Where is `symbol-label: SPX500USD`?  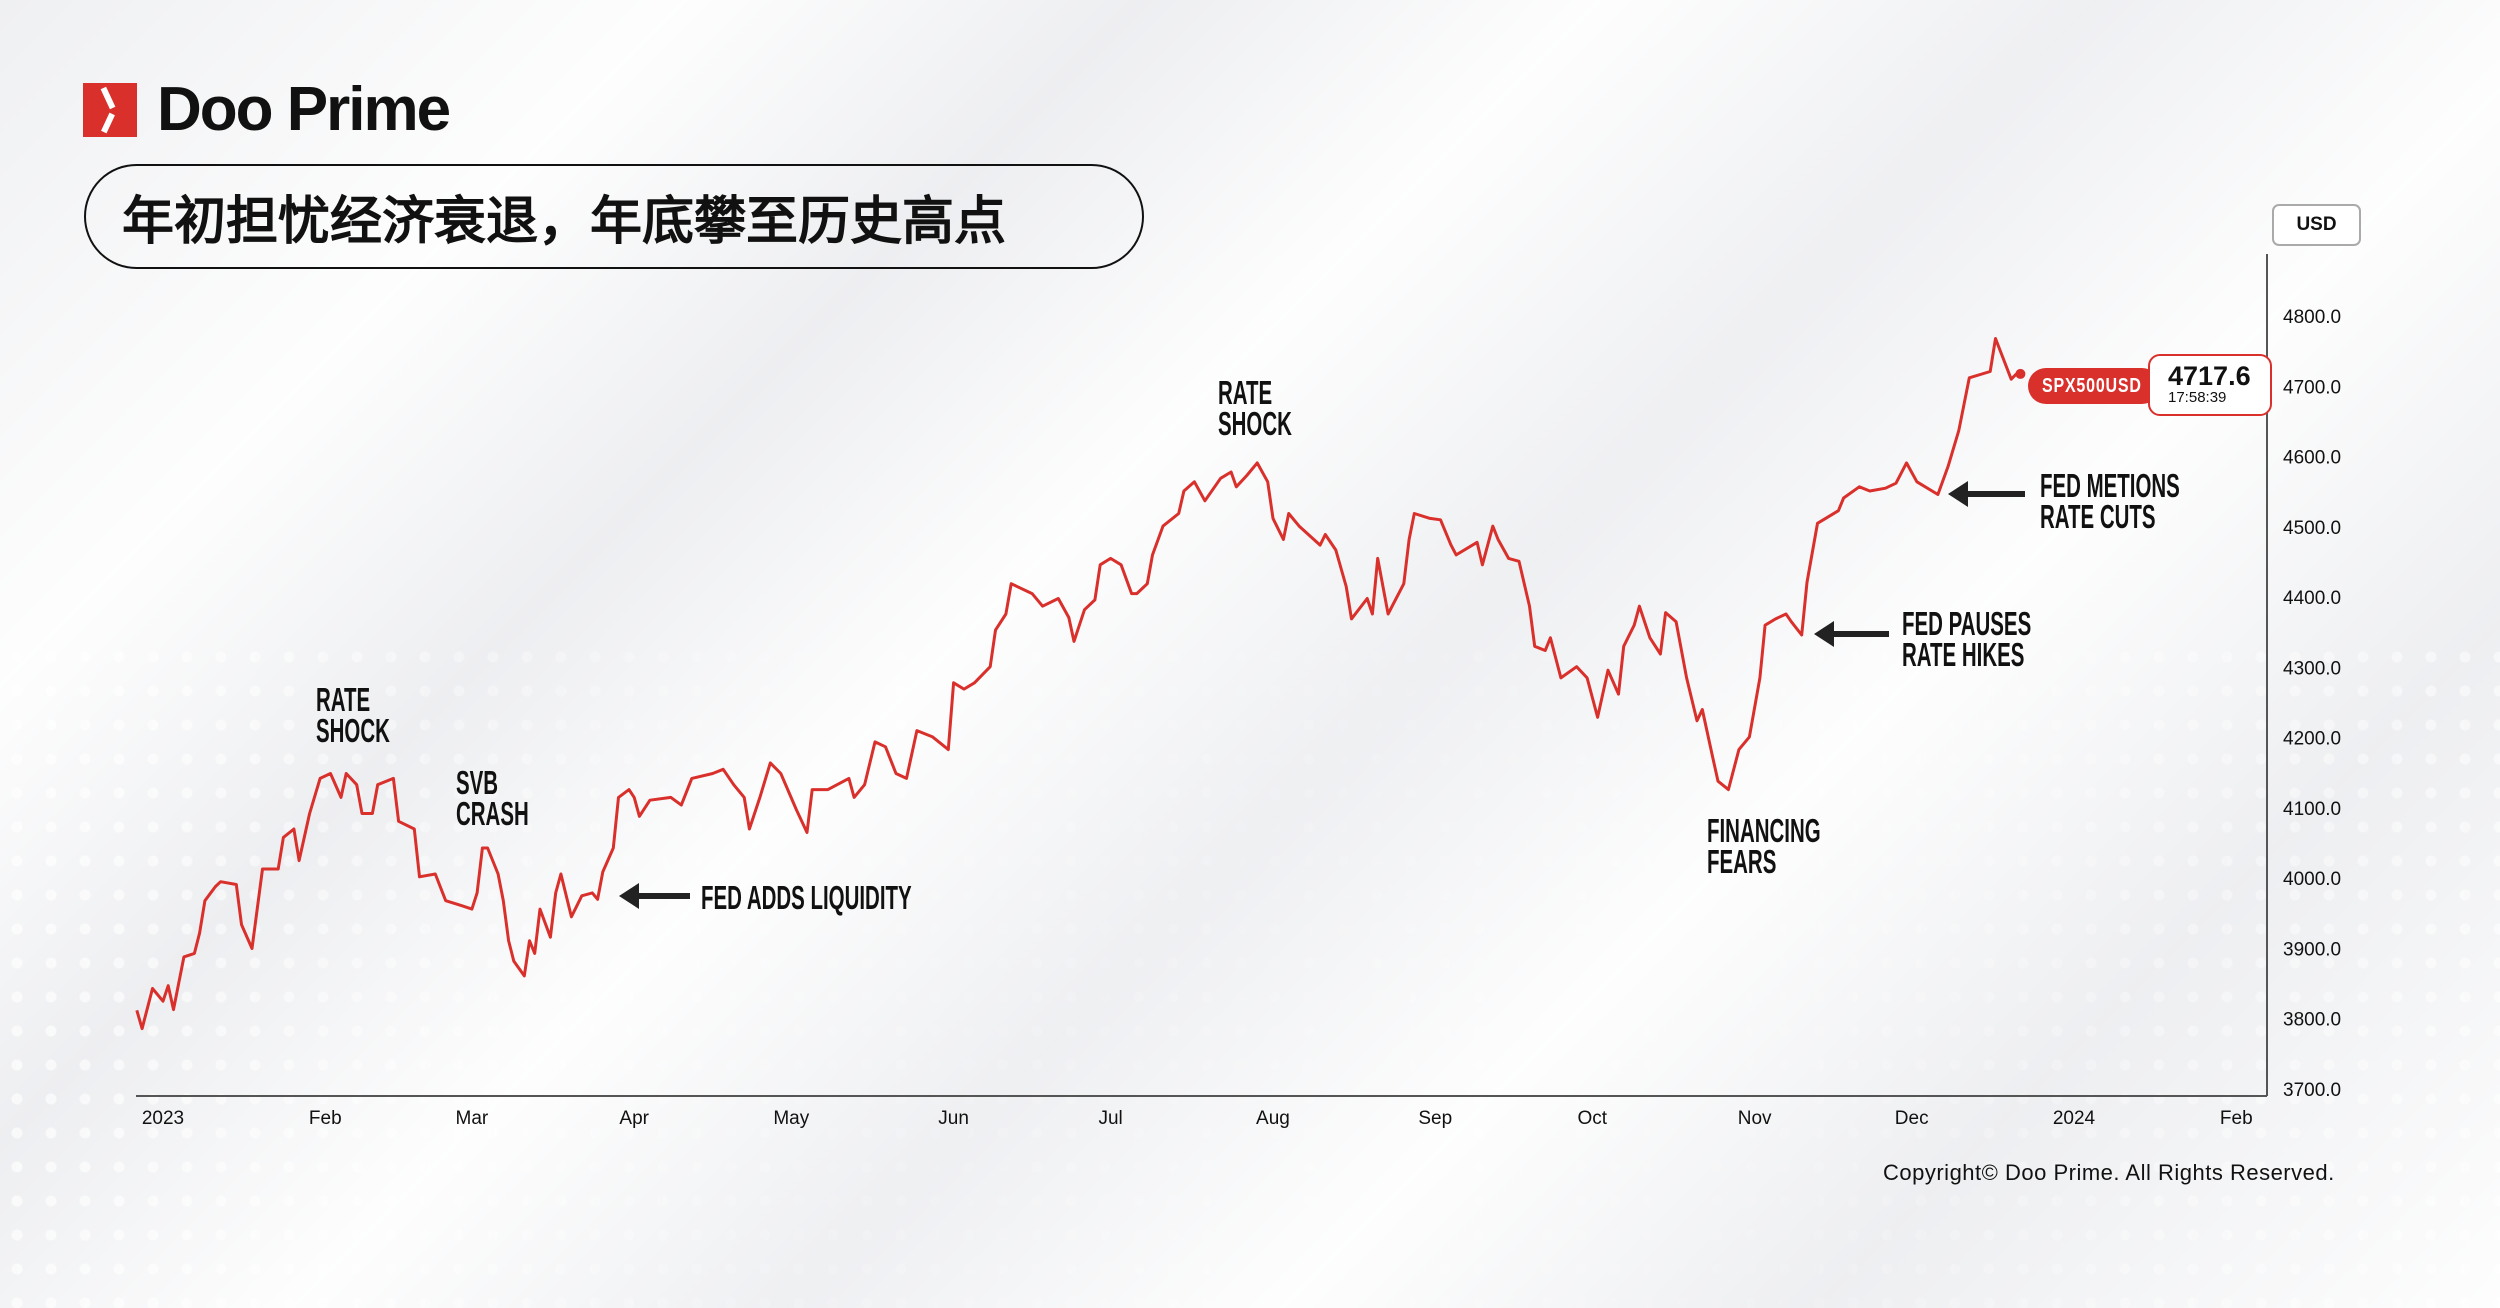 symbol-label: SPX500USD is located at coordinates (2092, 385).